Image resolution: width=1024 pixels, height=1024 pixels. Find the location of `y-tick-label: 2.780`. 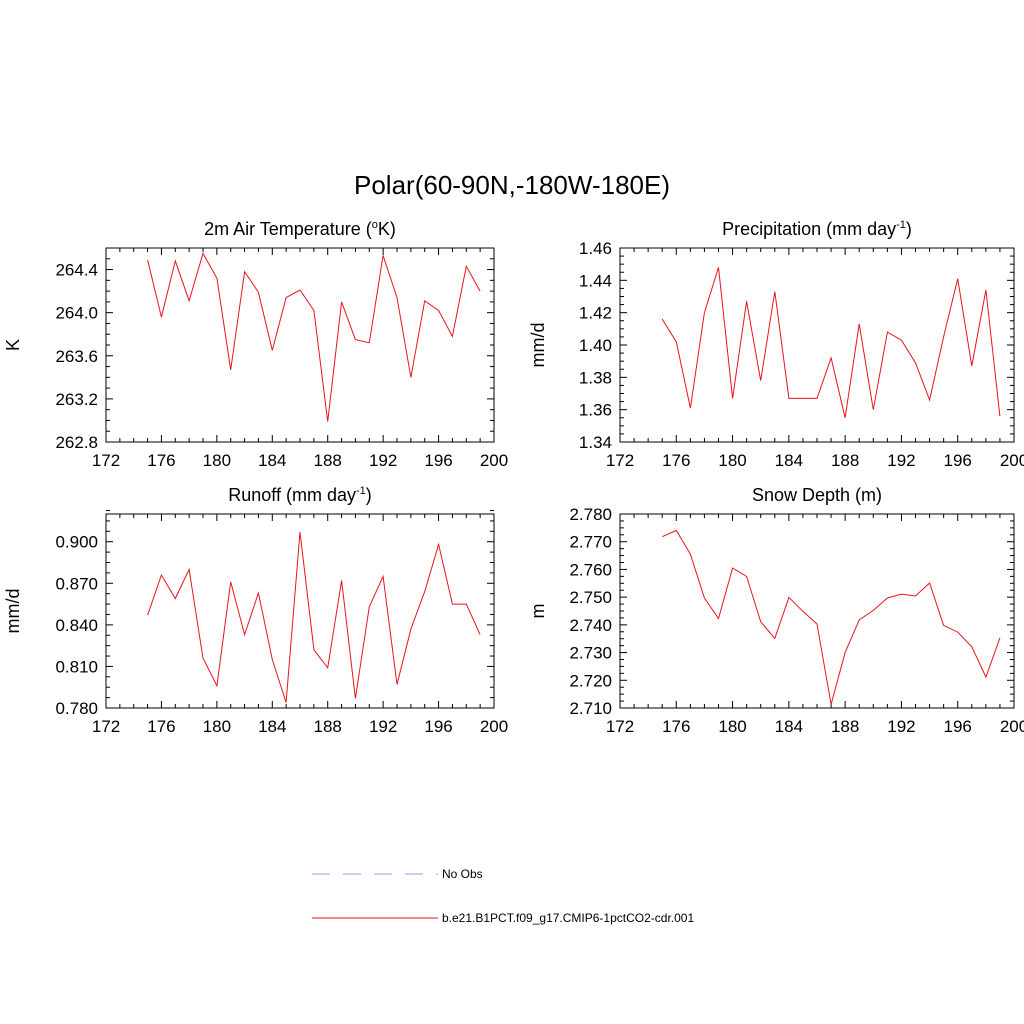

y-tick-label: 2.780 is located at coordinates (590, 514).